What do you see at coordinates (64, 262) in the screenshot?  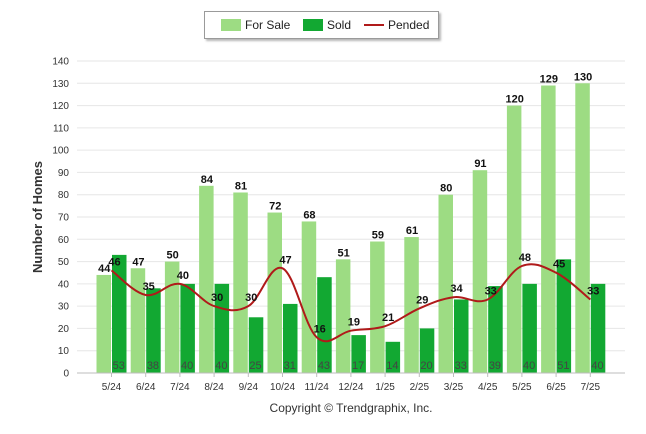 I see `y-tick-label: 50` at bounding box center [64, 262].